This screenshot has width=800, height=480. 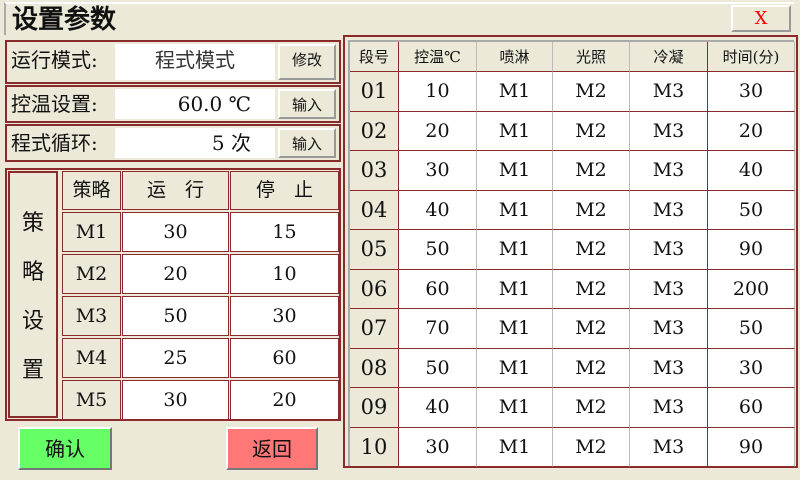 I want to click on cycle-row: 程式循环: 5 次 输入, so click(x=173, y=143).